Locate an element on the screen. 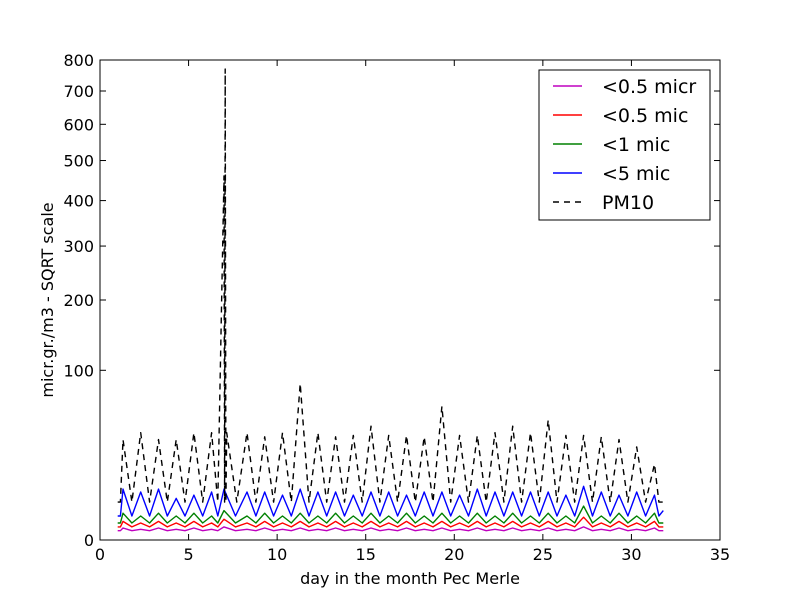  x-tick-label: 10 is located at coordinates (277, 554).